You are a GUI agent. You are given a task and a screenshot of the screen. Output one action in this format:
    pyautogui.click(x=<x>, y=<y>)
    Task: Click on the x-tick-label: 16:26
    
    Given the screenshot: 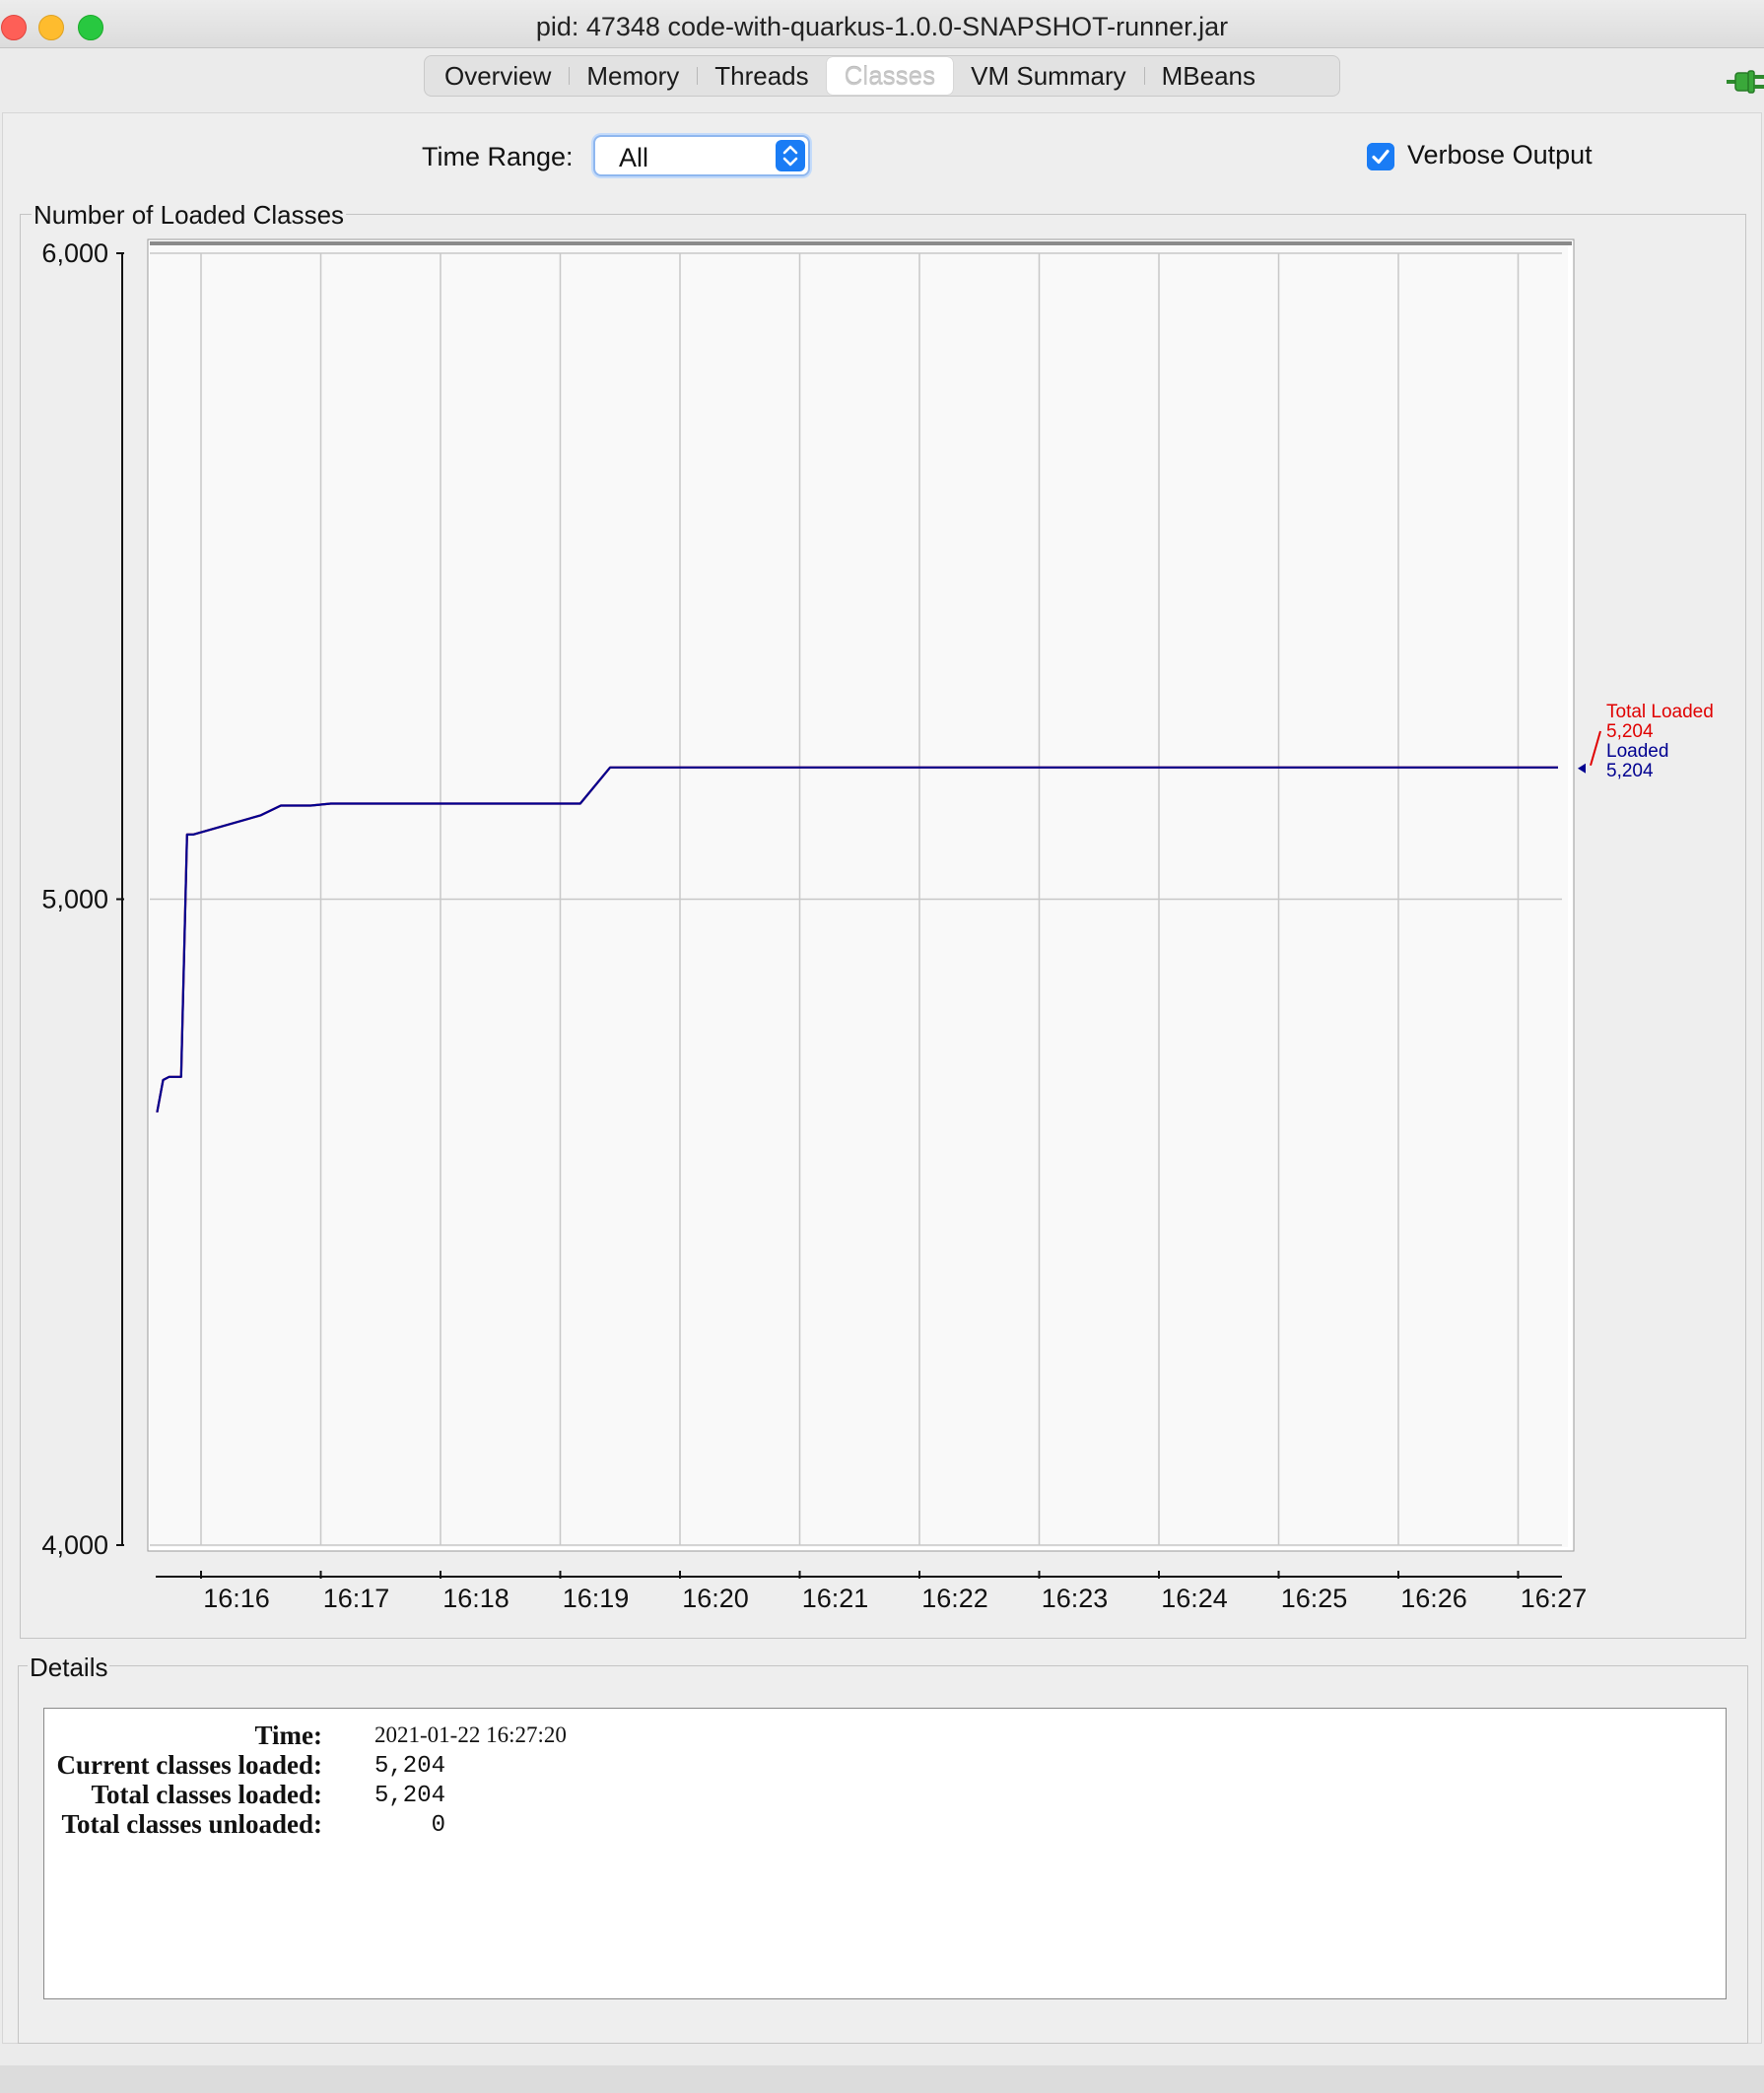 What is the action you would take?
    pyautogui.click(x=1433, y=1599)
    